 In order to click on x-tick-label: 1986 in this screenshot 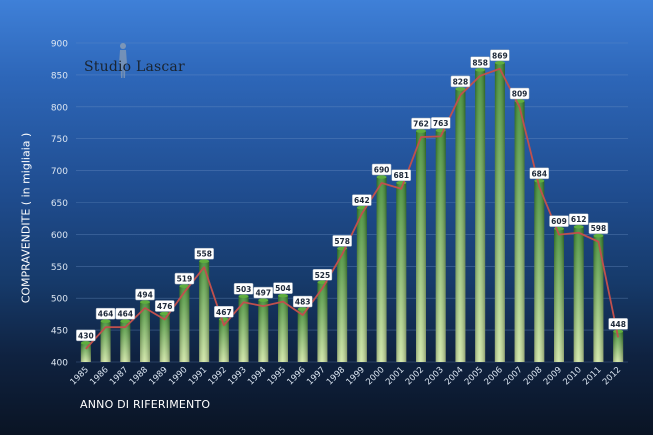, I will do `click(99, 376)`.